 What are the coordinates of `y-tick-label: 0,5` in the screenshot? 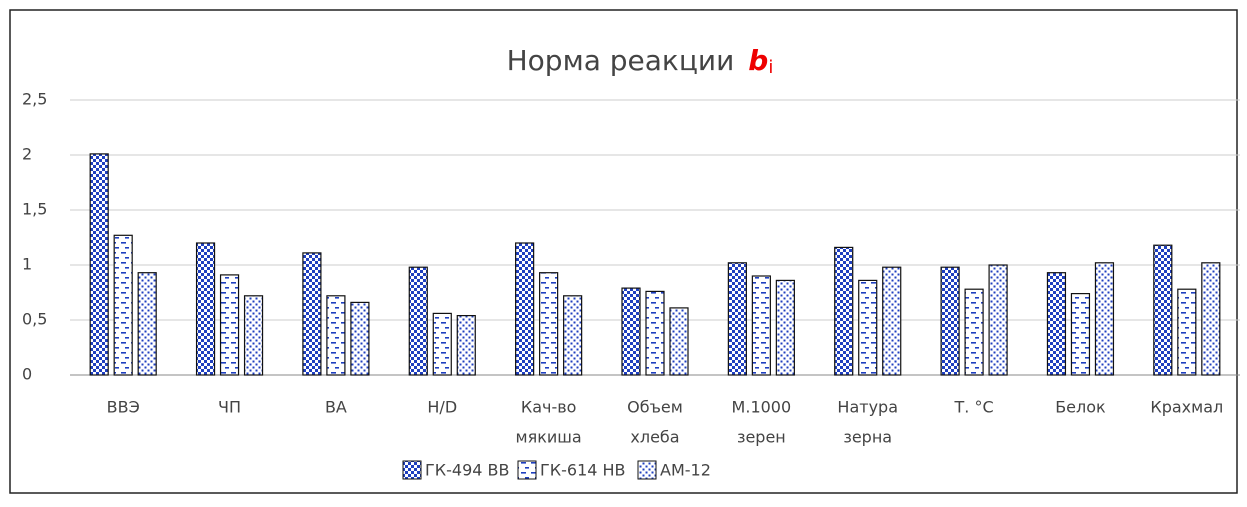 It's located at (34, 319).